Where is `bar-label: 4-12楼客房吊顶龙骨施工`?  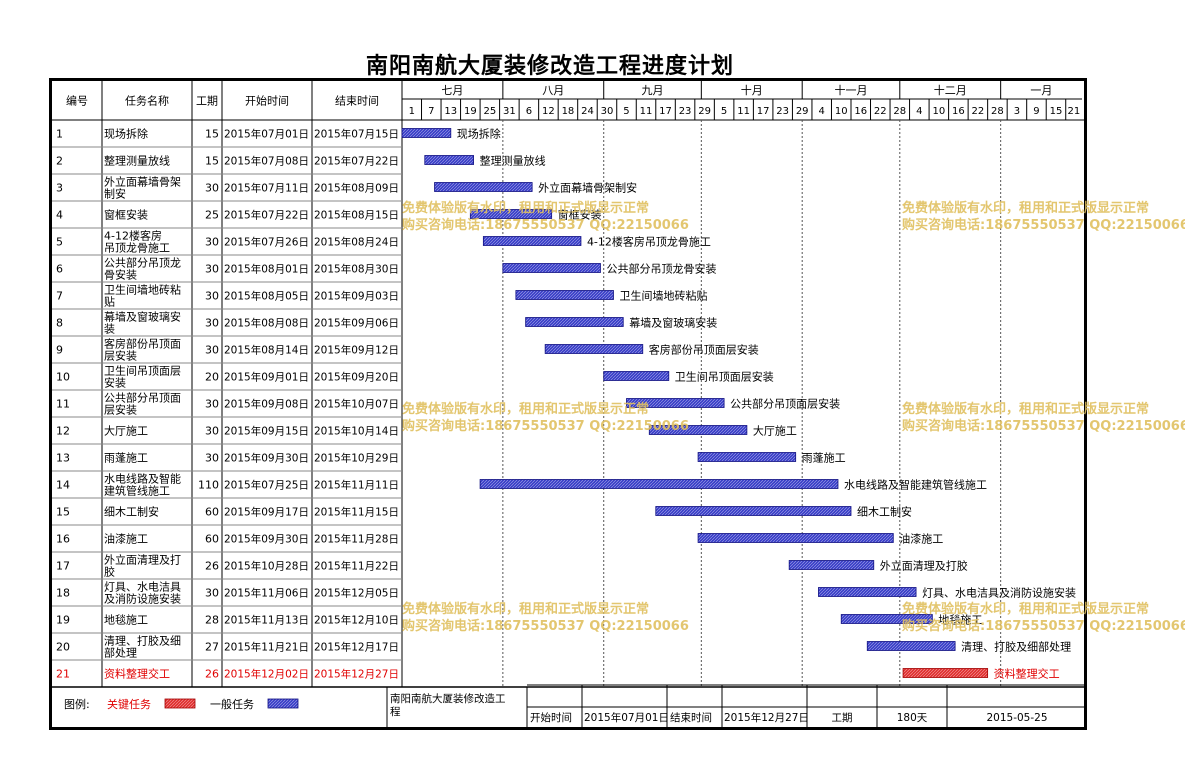 bar-label: 4-12楼客房吊顶龙骨施工 is located at coordinates (649, 242).